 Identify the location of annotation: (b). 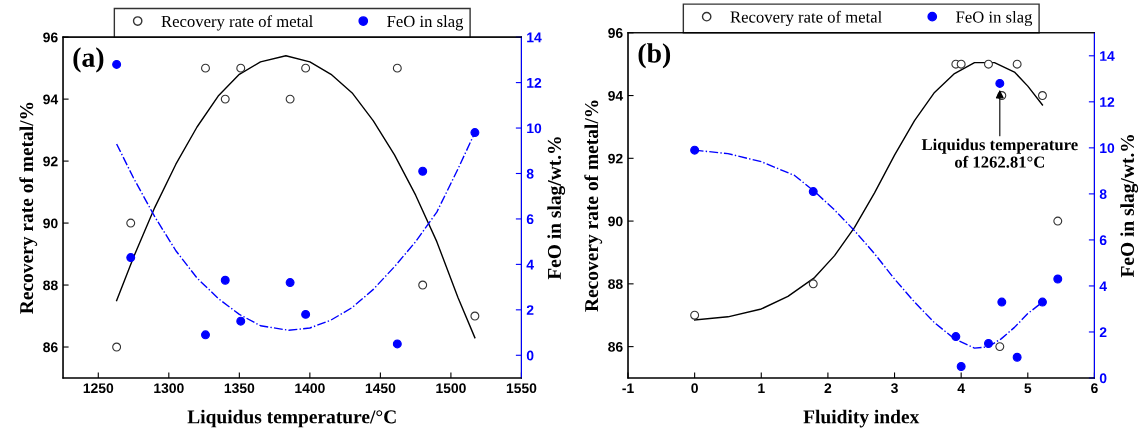
(654, 56).